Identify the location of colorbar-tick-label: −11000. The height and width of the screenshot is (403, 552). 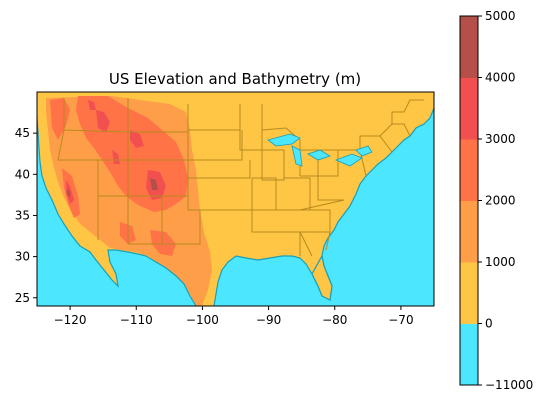
(509, 385).